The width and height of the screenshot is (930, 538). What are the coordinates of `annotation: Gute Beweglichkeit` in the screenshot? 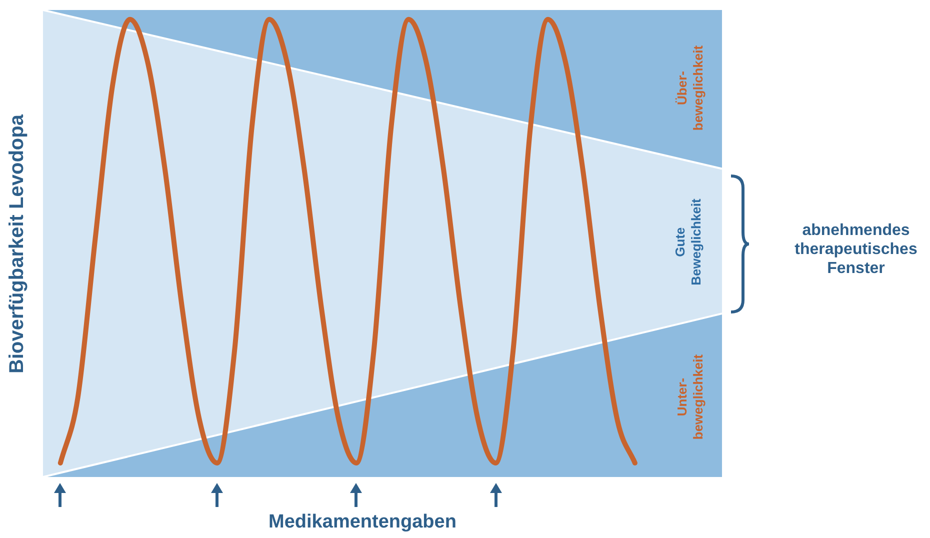 It's located at (688, 242).